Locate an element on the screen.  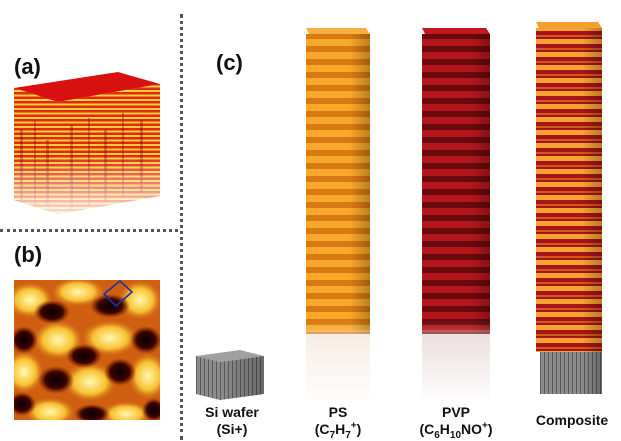
cube-top-face is located at coordinates (87, 87).